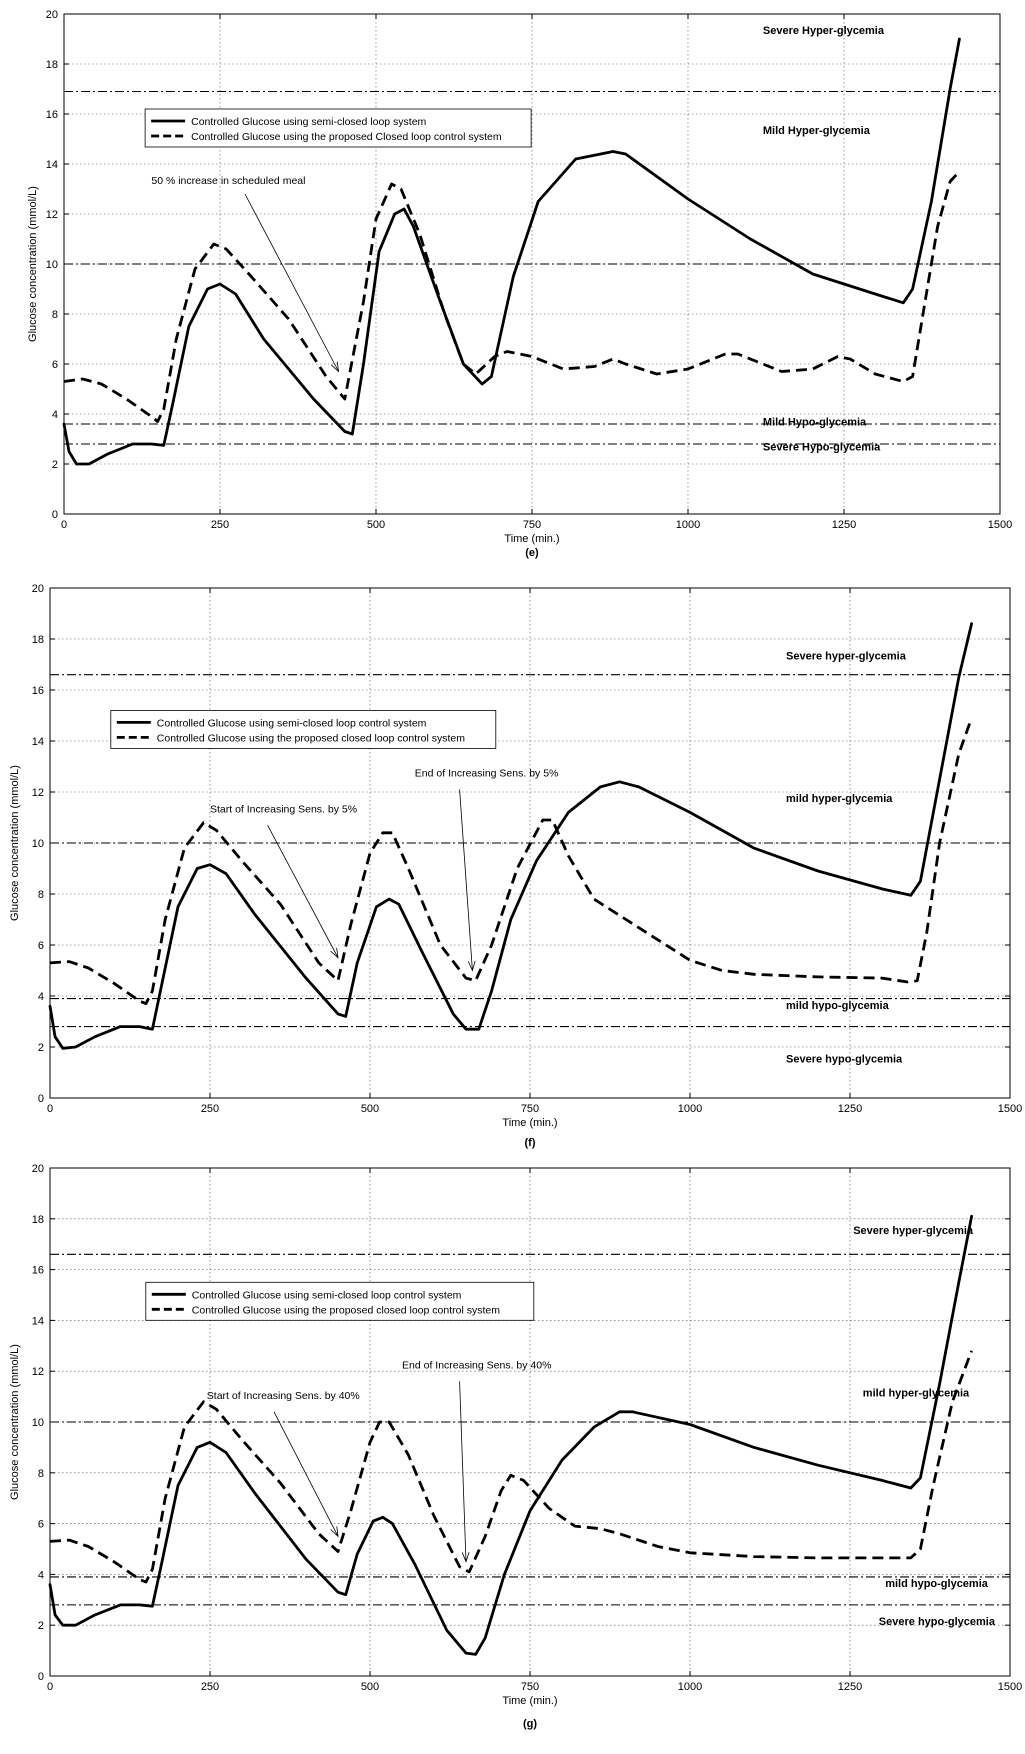  What do you see at coordinates (824, 31) in the screenshot?
I see `zone-label: Severe Hyper-glycemia` at bounding box center [824, 31].